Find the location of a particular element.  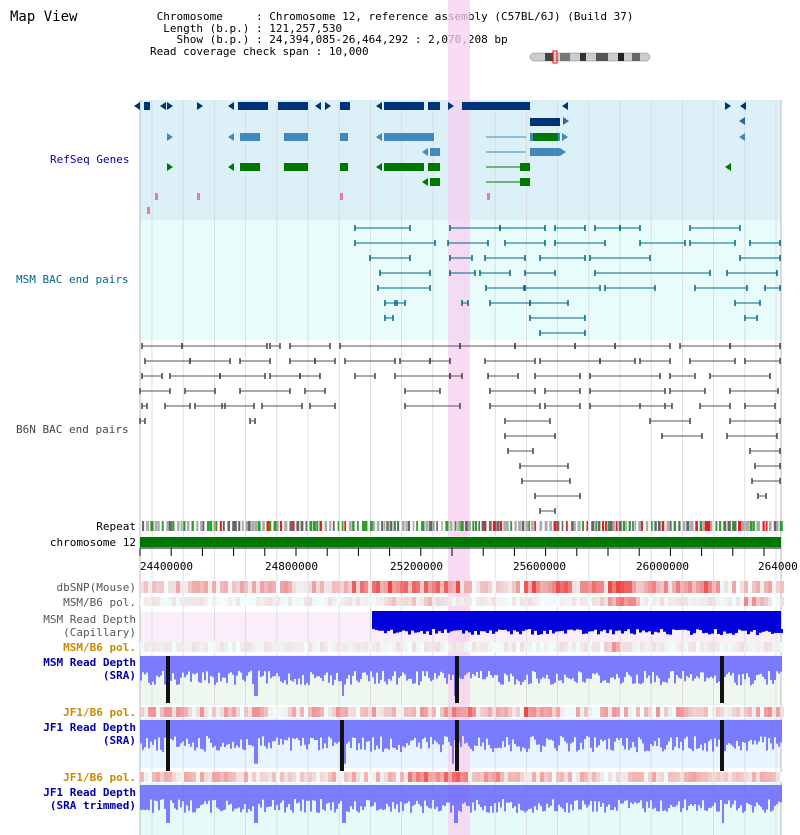

strand-arrow-icon is located at coordinates (170, 167).